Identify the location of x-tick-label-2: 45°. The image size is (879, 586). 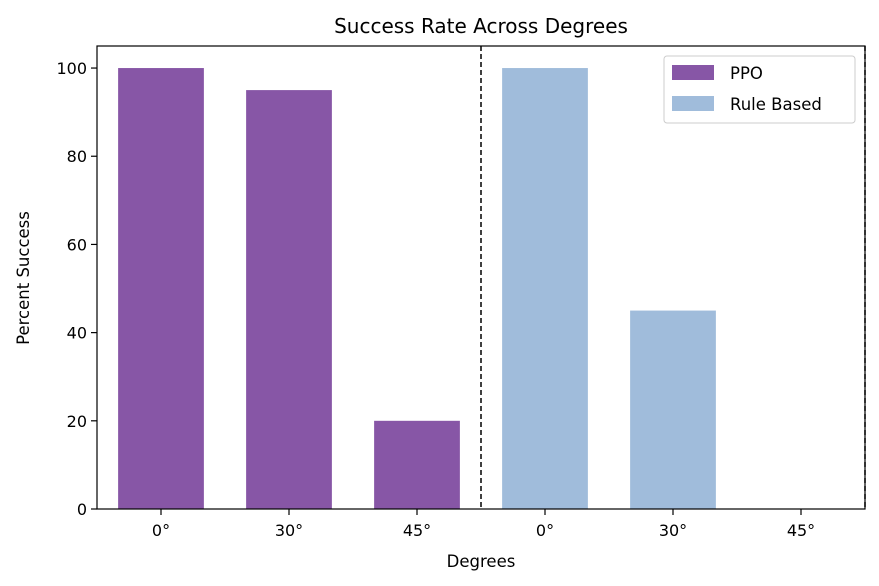
(417, 530).